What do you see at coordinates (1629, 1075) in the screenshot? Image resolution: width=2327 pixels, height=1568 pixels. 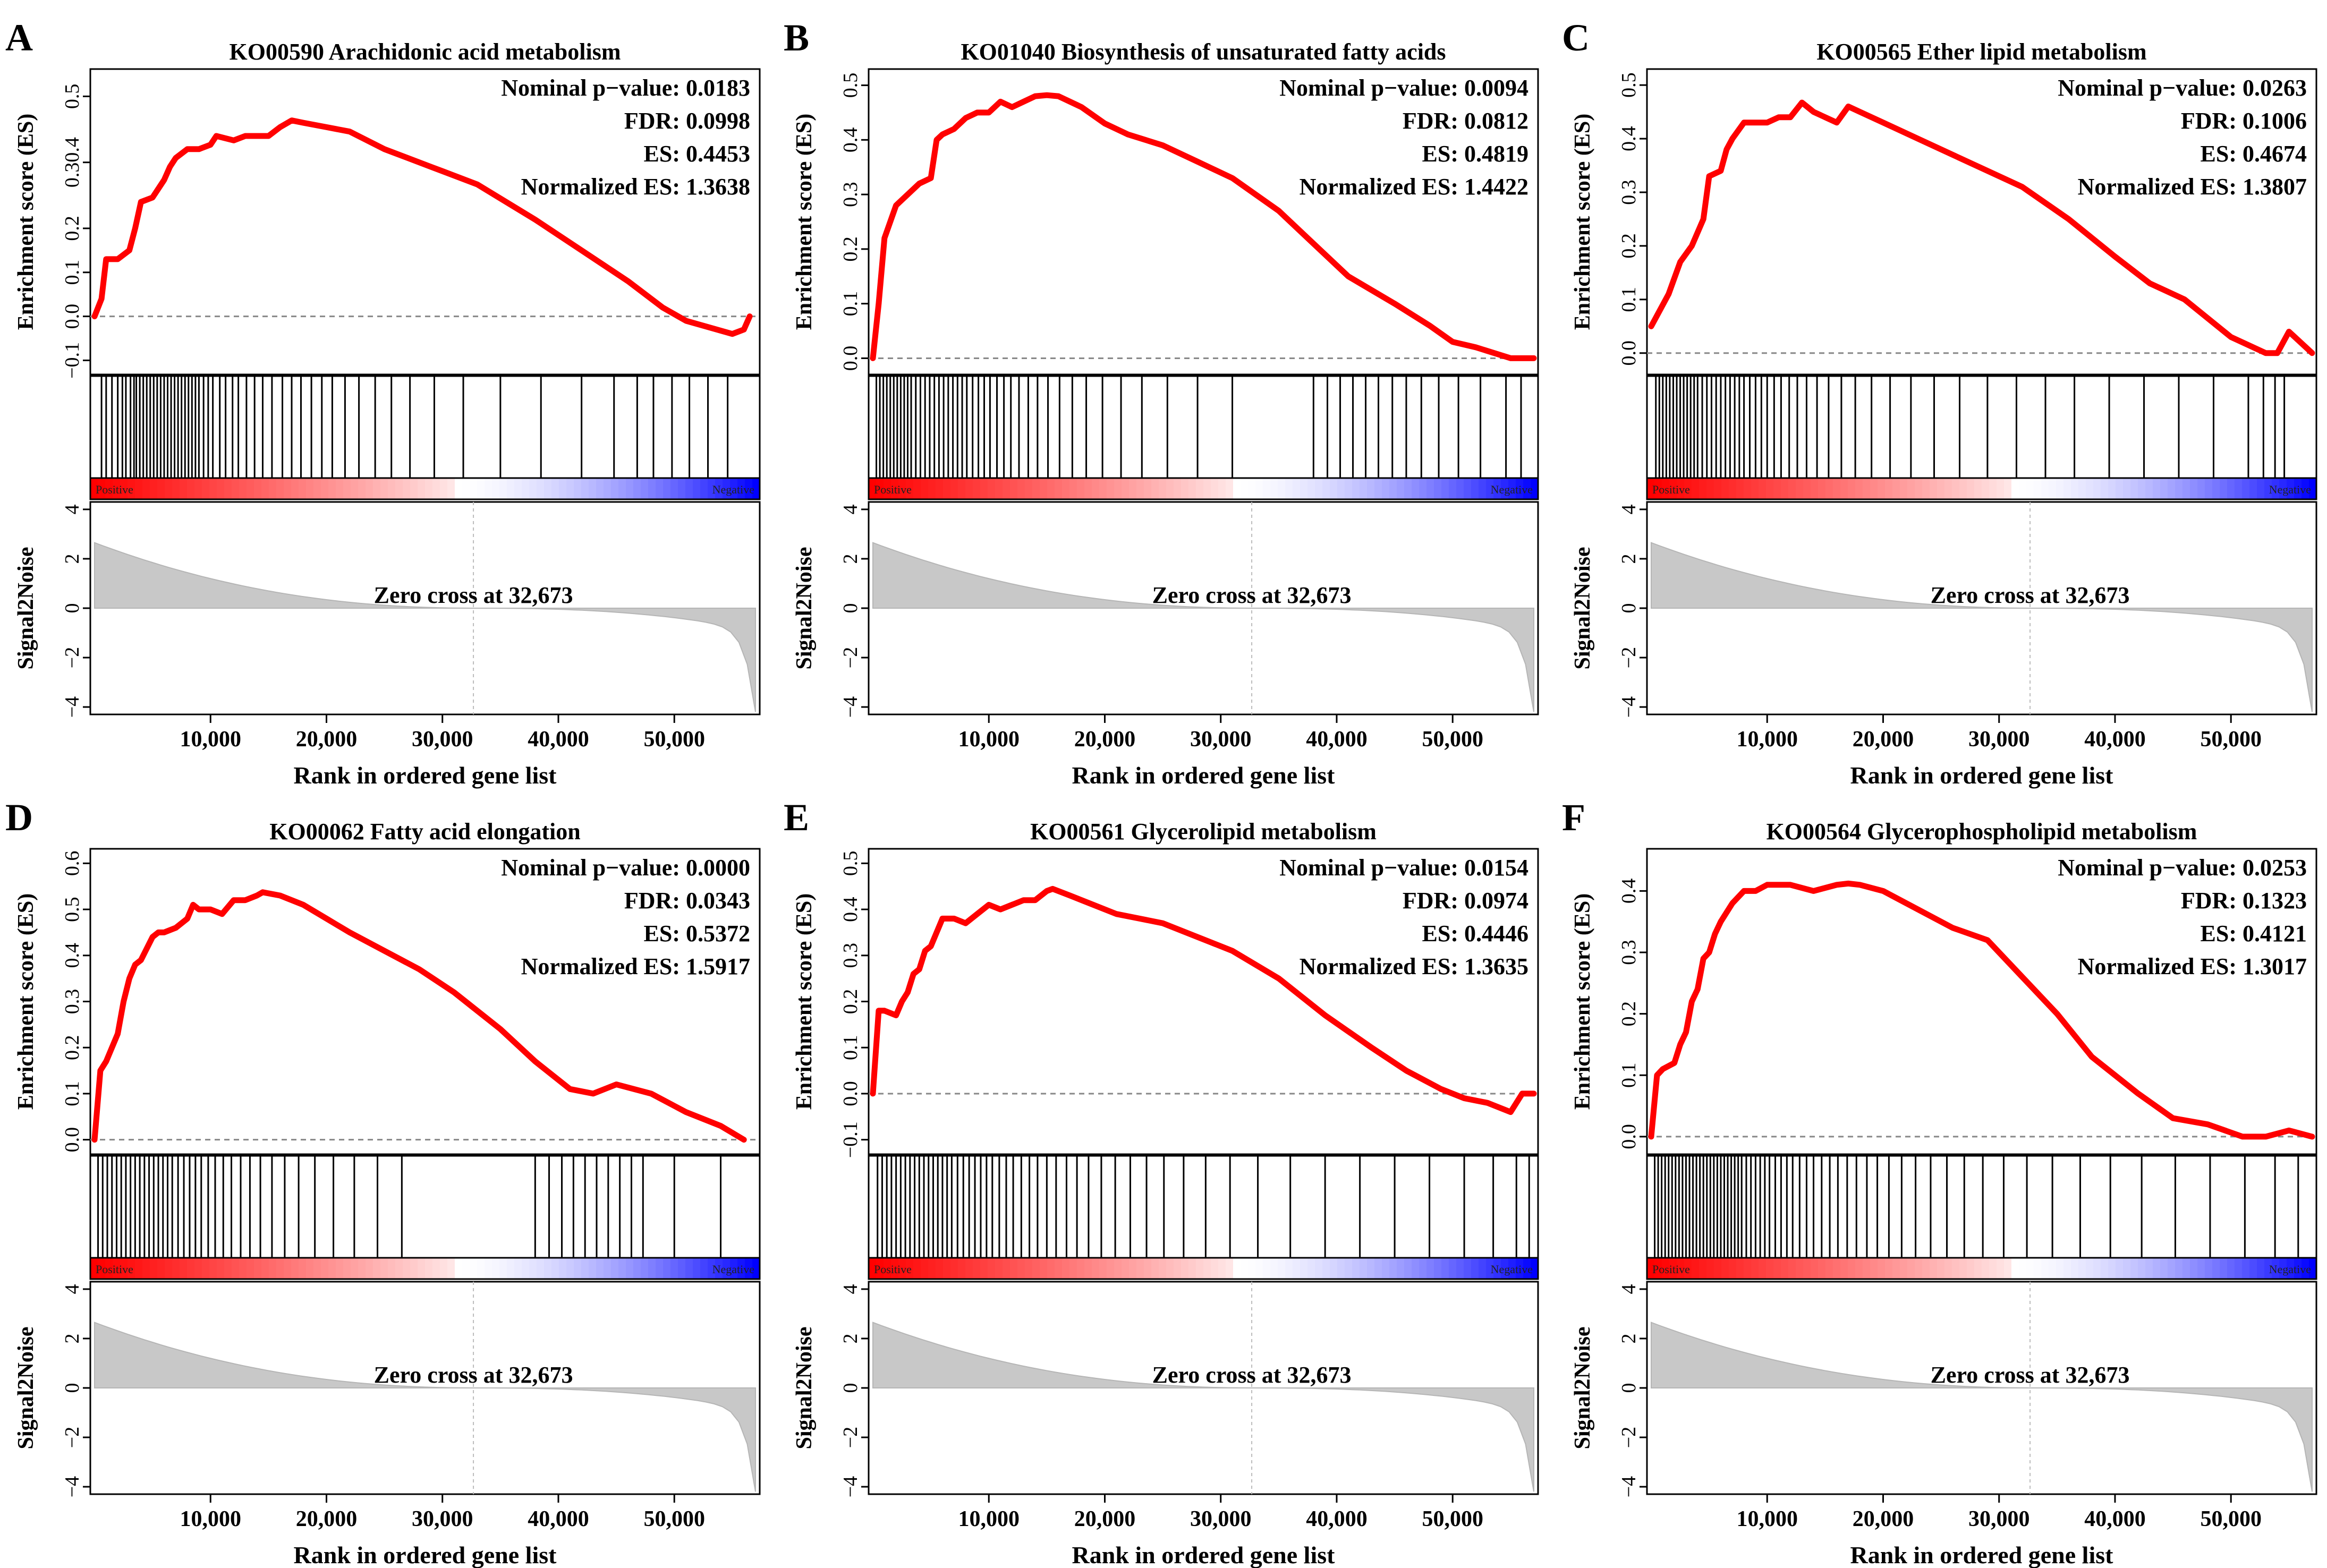 I see `es-ytick-label: 0.1` at bounding box center [1629, 1075].